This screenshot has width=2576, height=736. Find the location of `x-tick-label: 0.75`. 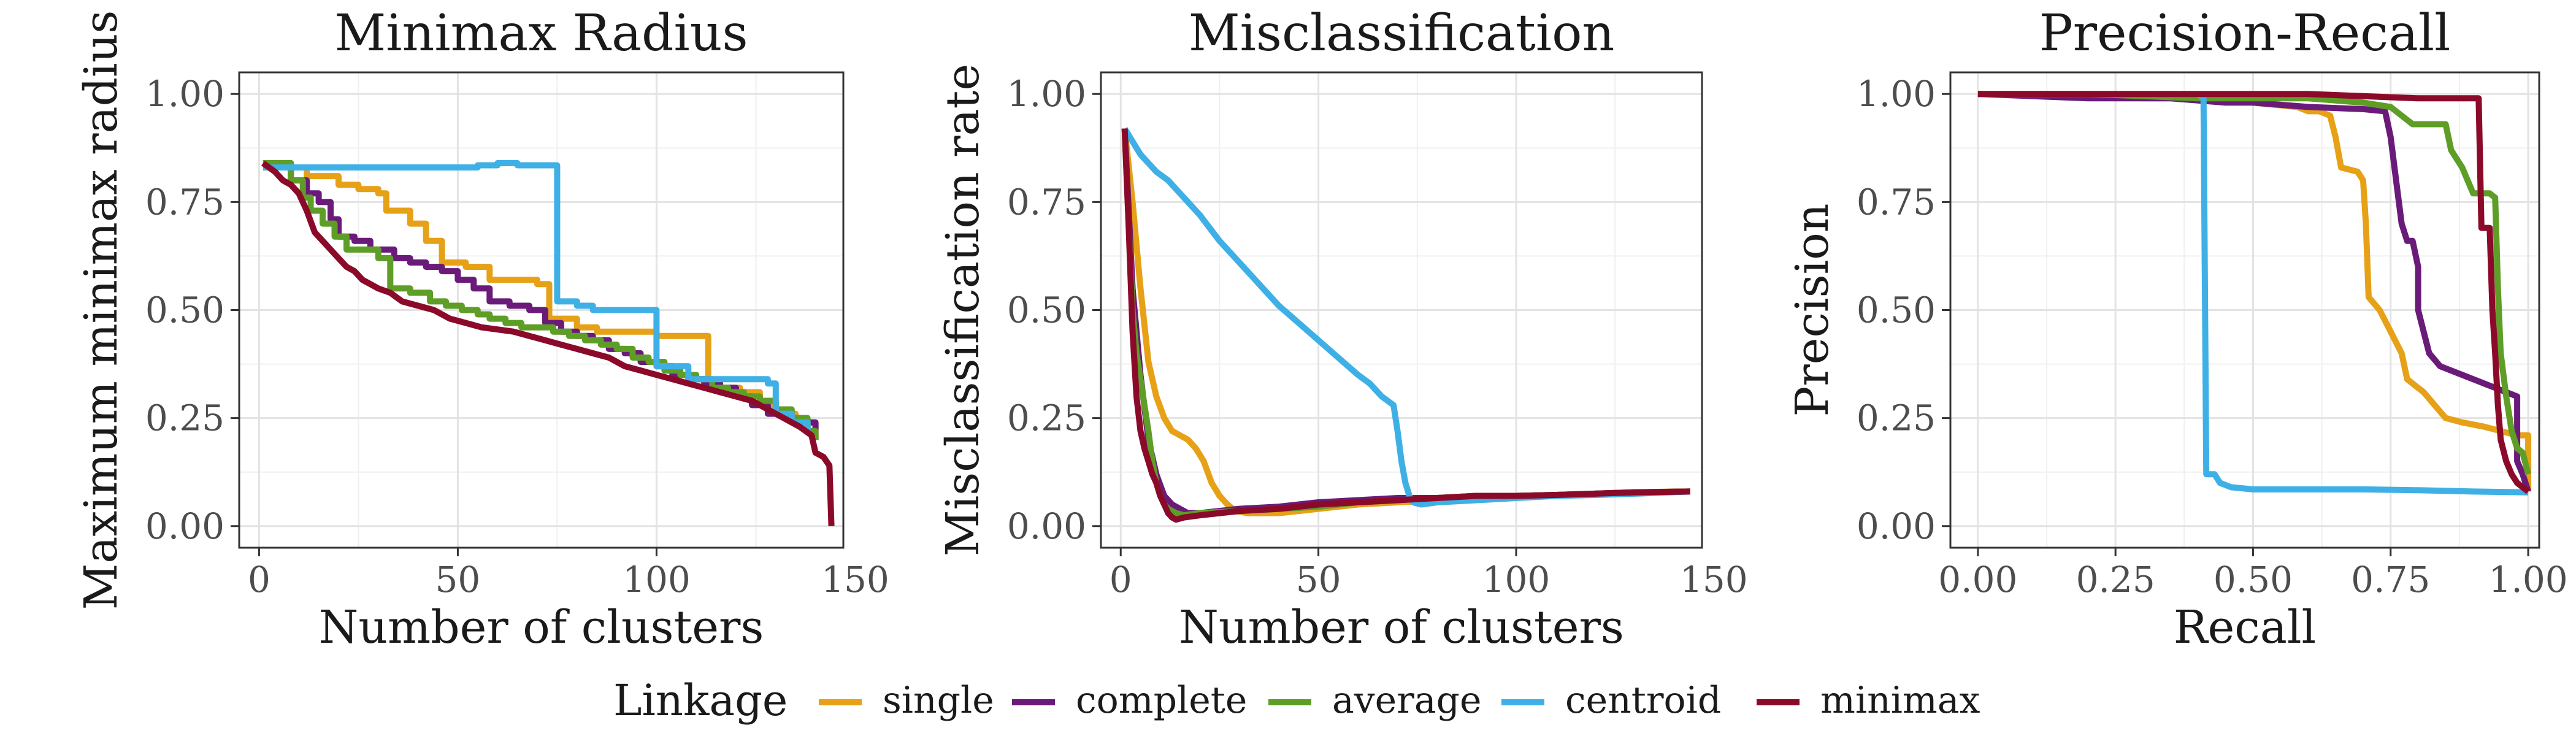

x-tick-label: 0.75 is located at coordinates (2390, 579).